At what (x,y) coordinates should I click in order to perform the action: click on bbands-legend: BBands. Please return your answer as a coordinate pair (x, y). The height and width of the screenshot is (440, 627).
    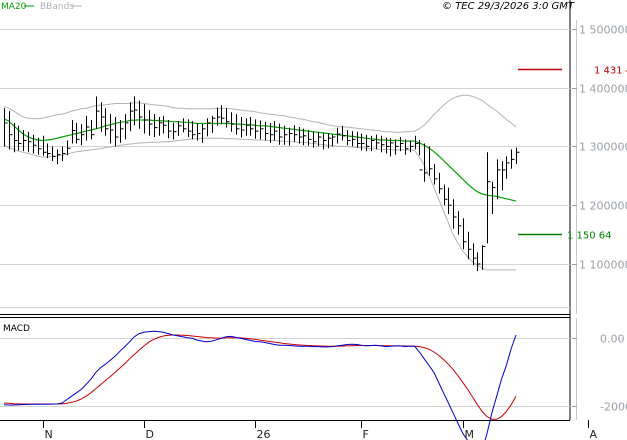
    Looking at the image, I should click on (57, 7).